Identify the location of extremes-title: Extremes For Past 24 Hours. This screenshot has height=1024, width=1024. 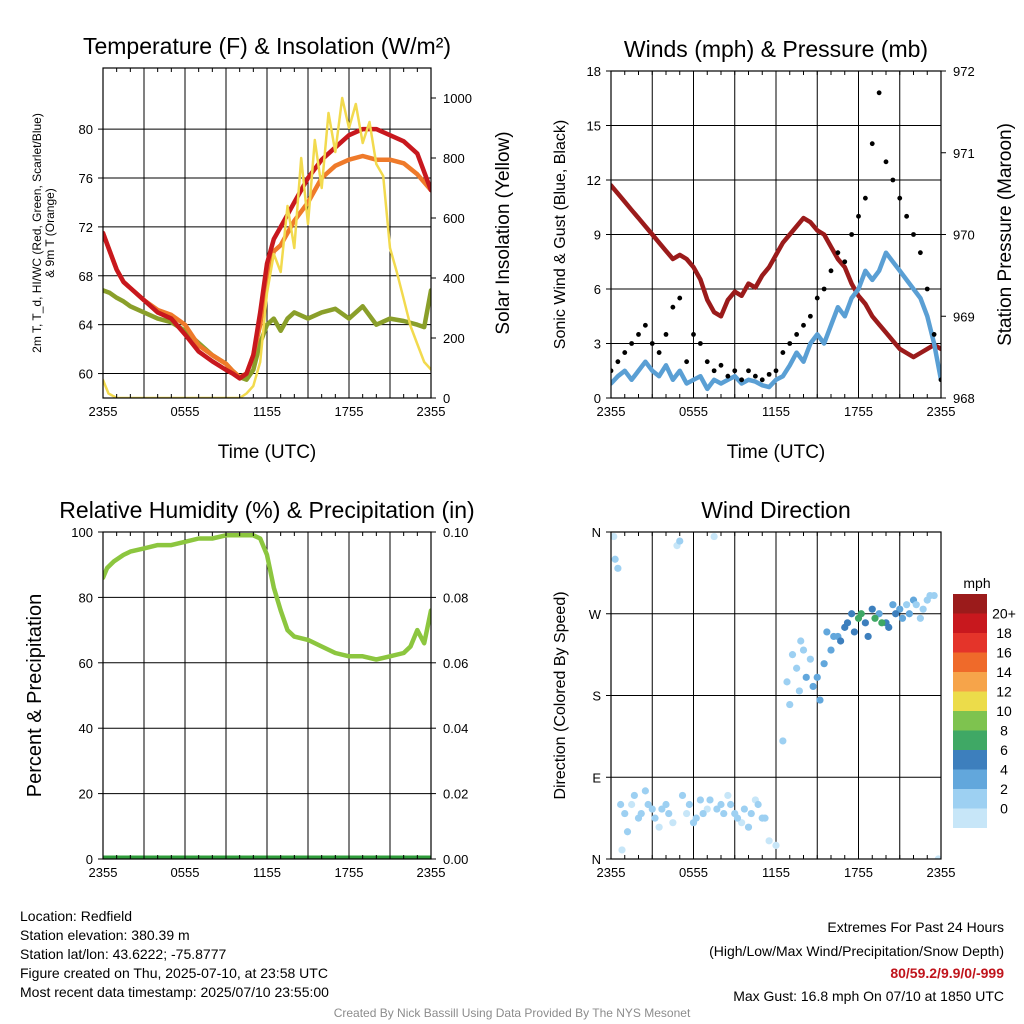
(915, 927).